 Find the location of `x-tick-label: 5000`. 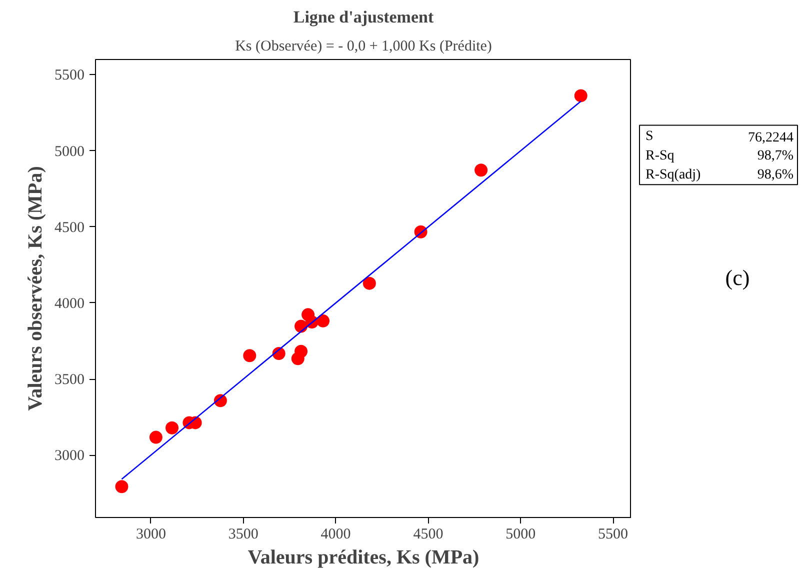

x-tick-label: 5000 is located at coordinates (521, 534).